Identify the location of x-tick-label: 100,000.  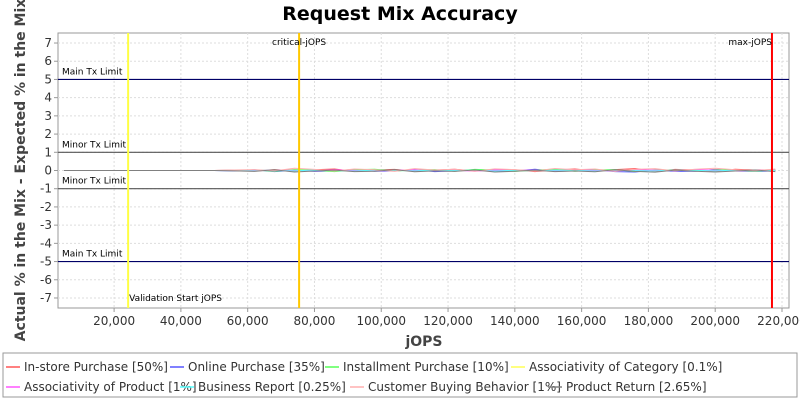
(381, 321).